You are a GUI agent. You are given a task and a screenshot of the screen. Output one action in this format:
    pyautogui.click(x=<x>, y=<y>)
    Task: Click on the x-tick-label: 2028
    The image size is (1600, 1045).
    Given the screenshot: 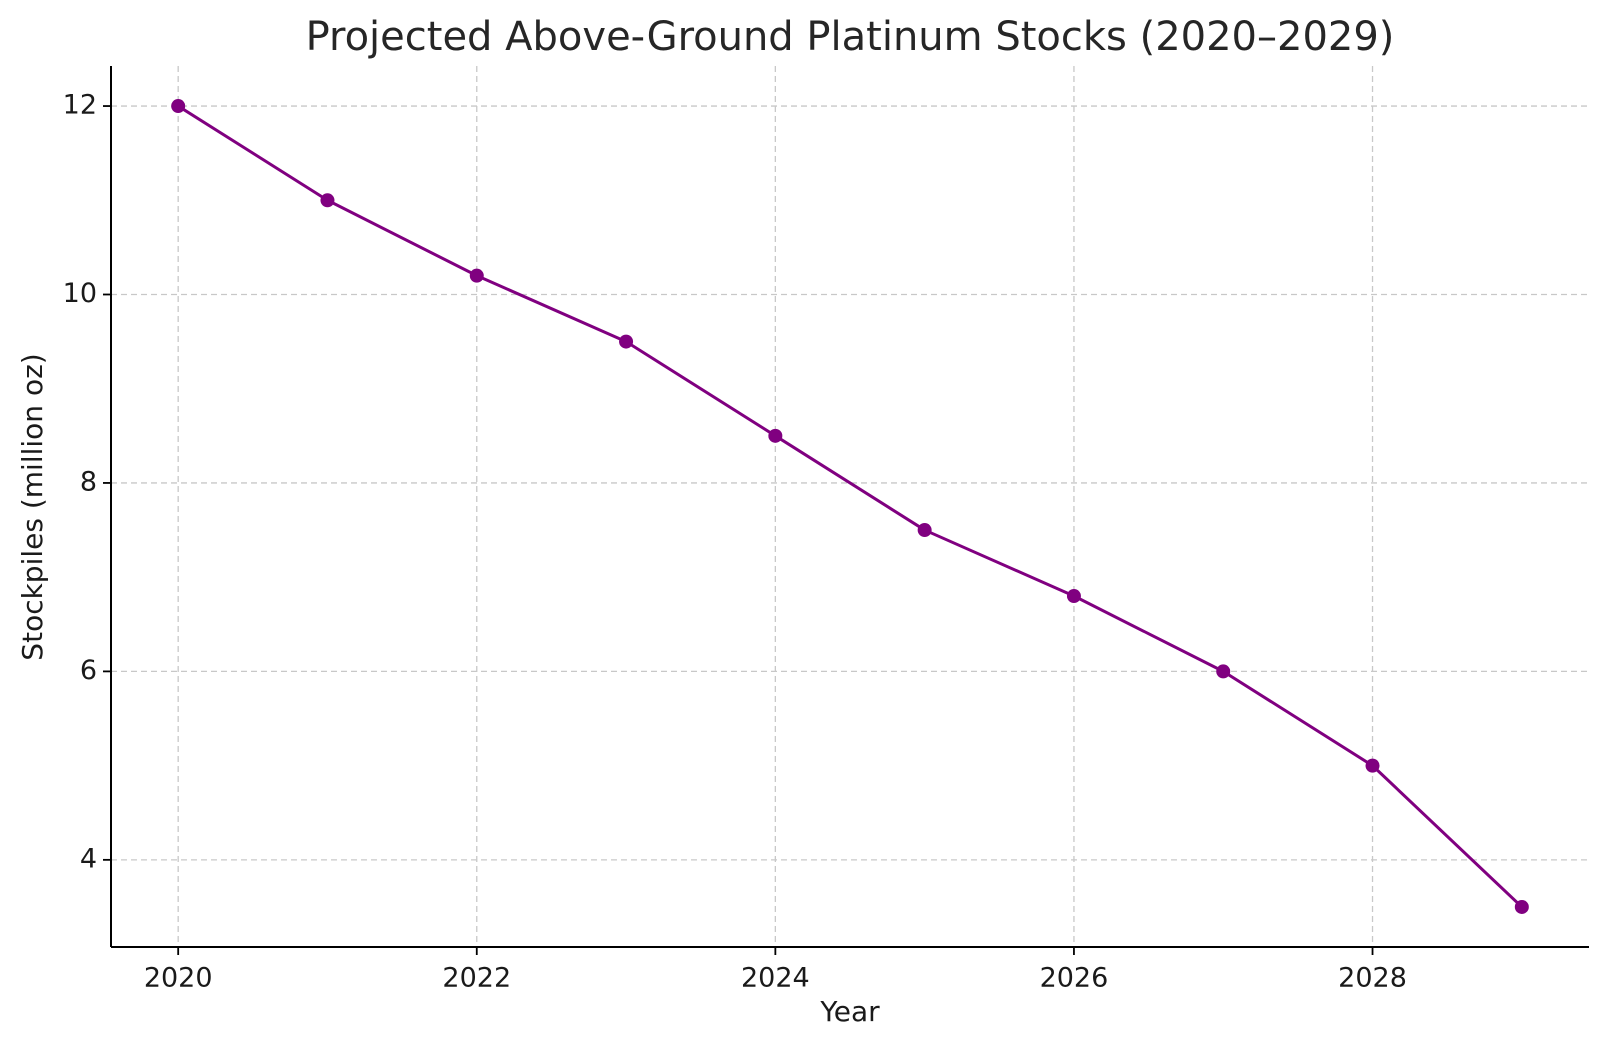 What is the action you would take?
    pyautogui.click(x=1372, y=978)
    